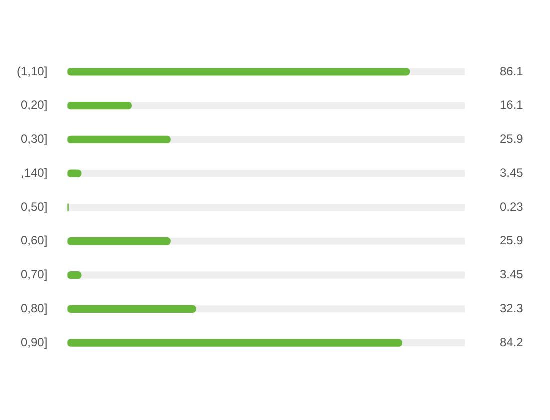  I want to click on data-label: 32.3, so click(512, 308).